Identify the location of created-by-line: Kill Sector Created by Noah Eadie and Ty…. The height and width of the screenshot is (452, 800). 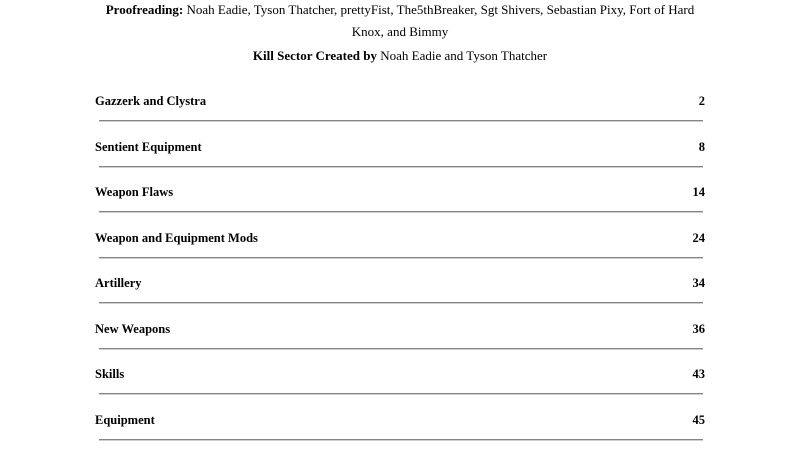
(400, 56).